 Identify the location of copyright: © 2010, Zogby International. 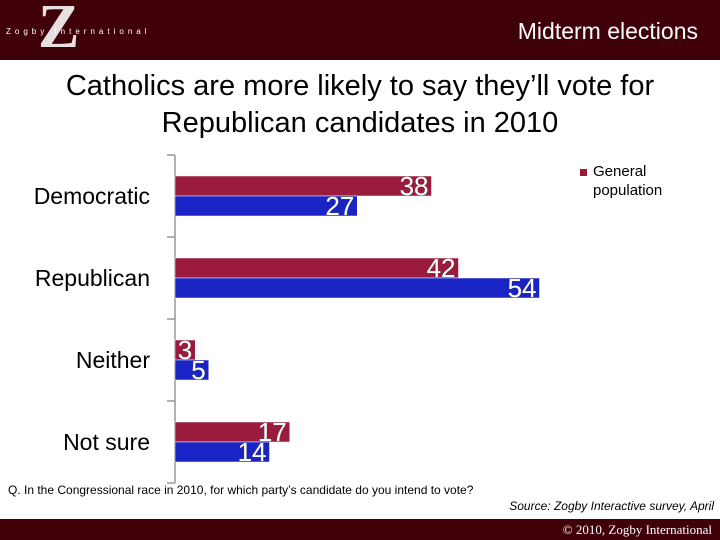
(637, 529).